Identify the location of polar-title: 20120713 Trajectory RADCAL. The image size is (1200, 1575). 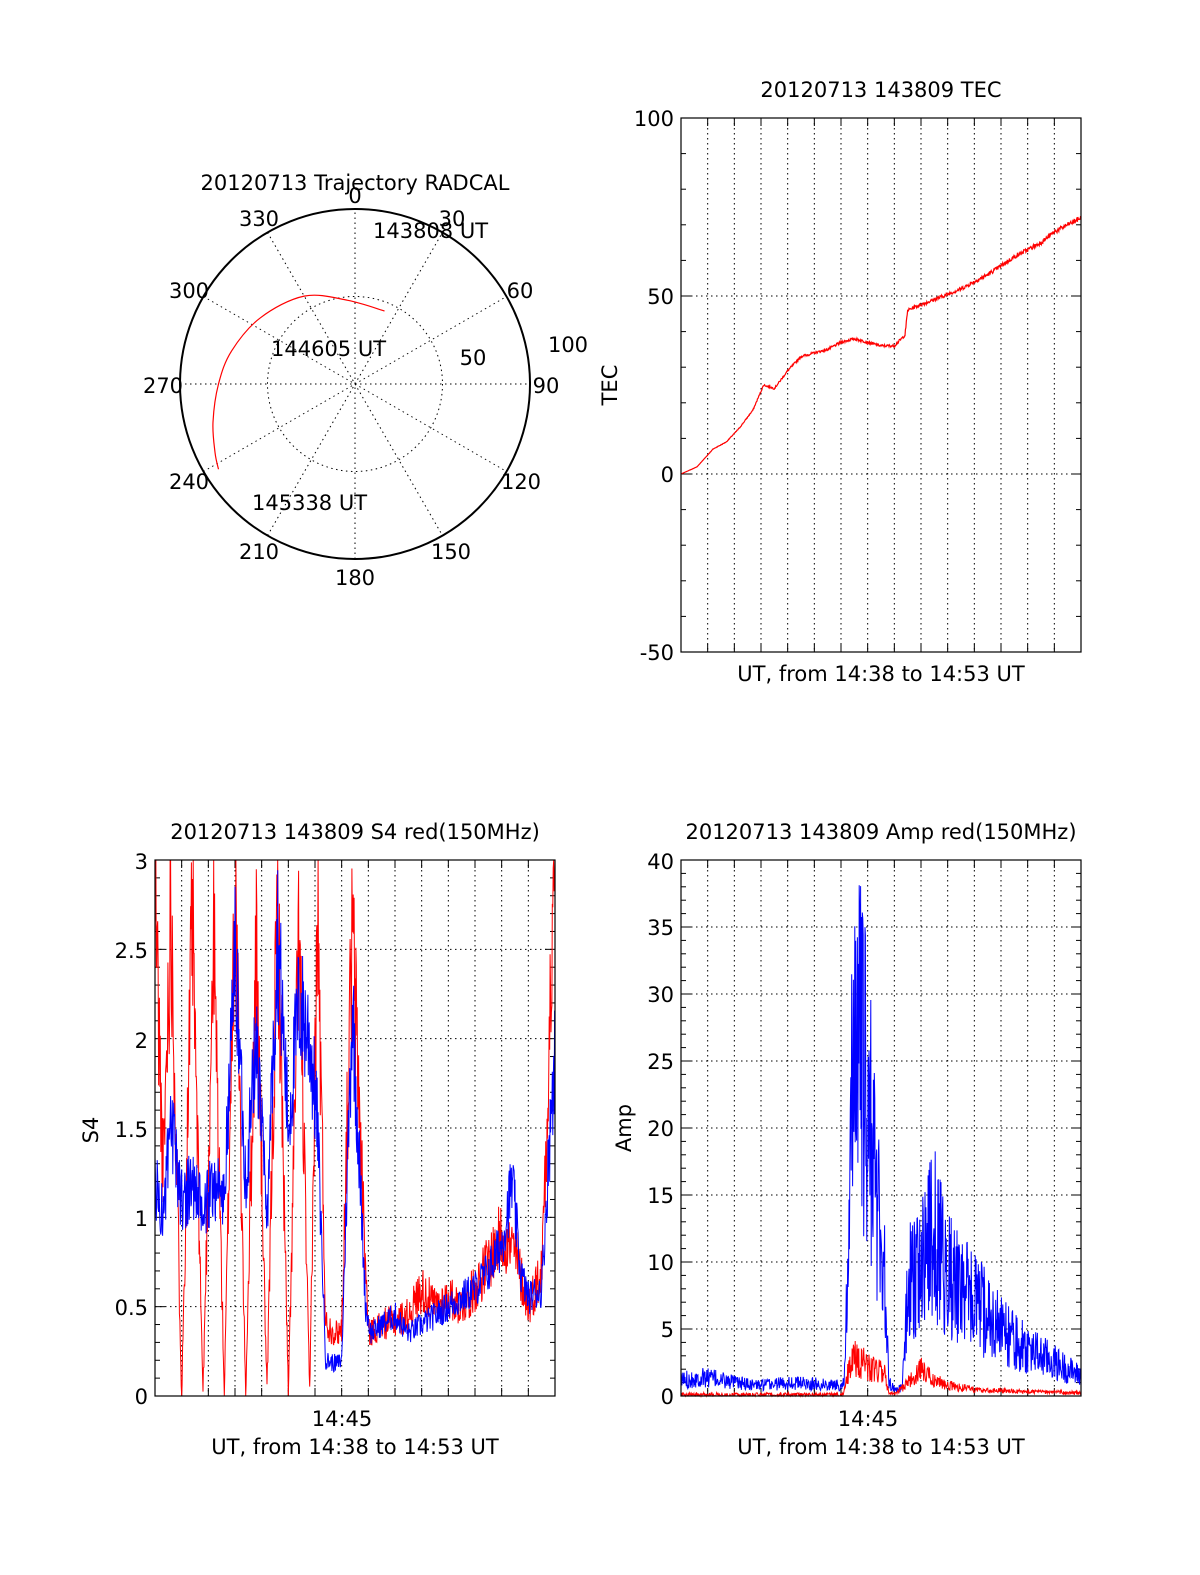
(355, 183).